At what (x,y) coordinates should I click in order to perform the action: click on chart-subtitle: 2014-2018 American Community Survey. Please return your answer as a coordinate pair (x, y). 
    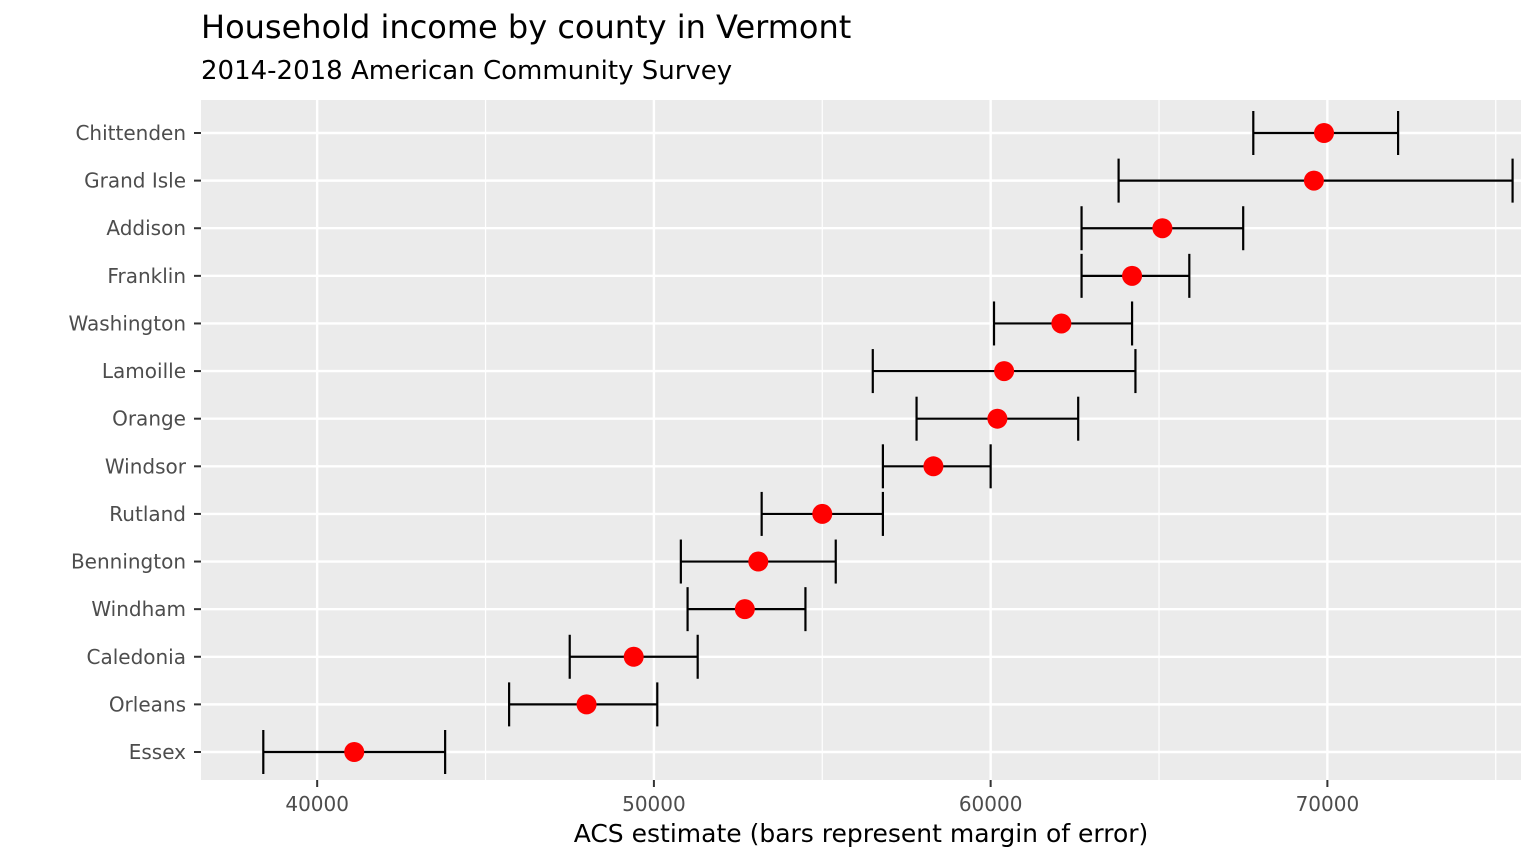
    Looking at the image, I should click on (467, 71).